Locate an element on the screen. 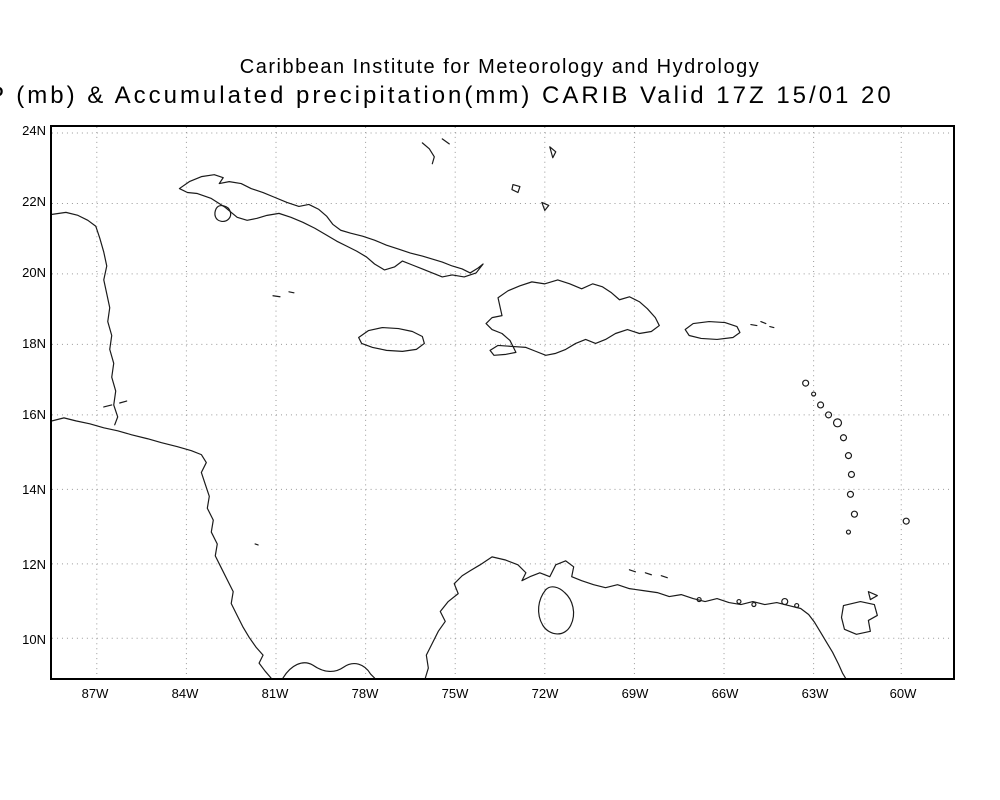 The image size is (1000, 800). x-tick-label: 75W is located at coordinates (455, 693).